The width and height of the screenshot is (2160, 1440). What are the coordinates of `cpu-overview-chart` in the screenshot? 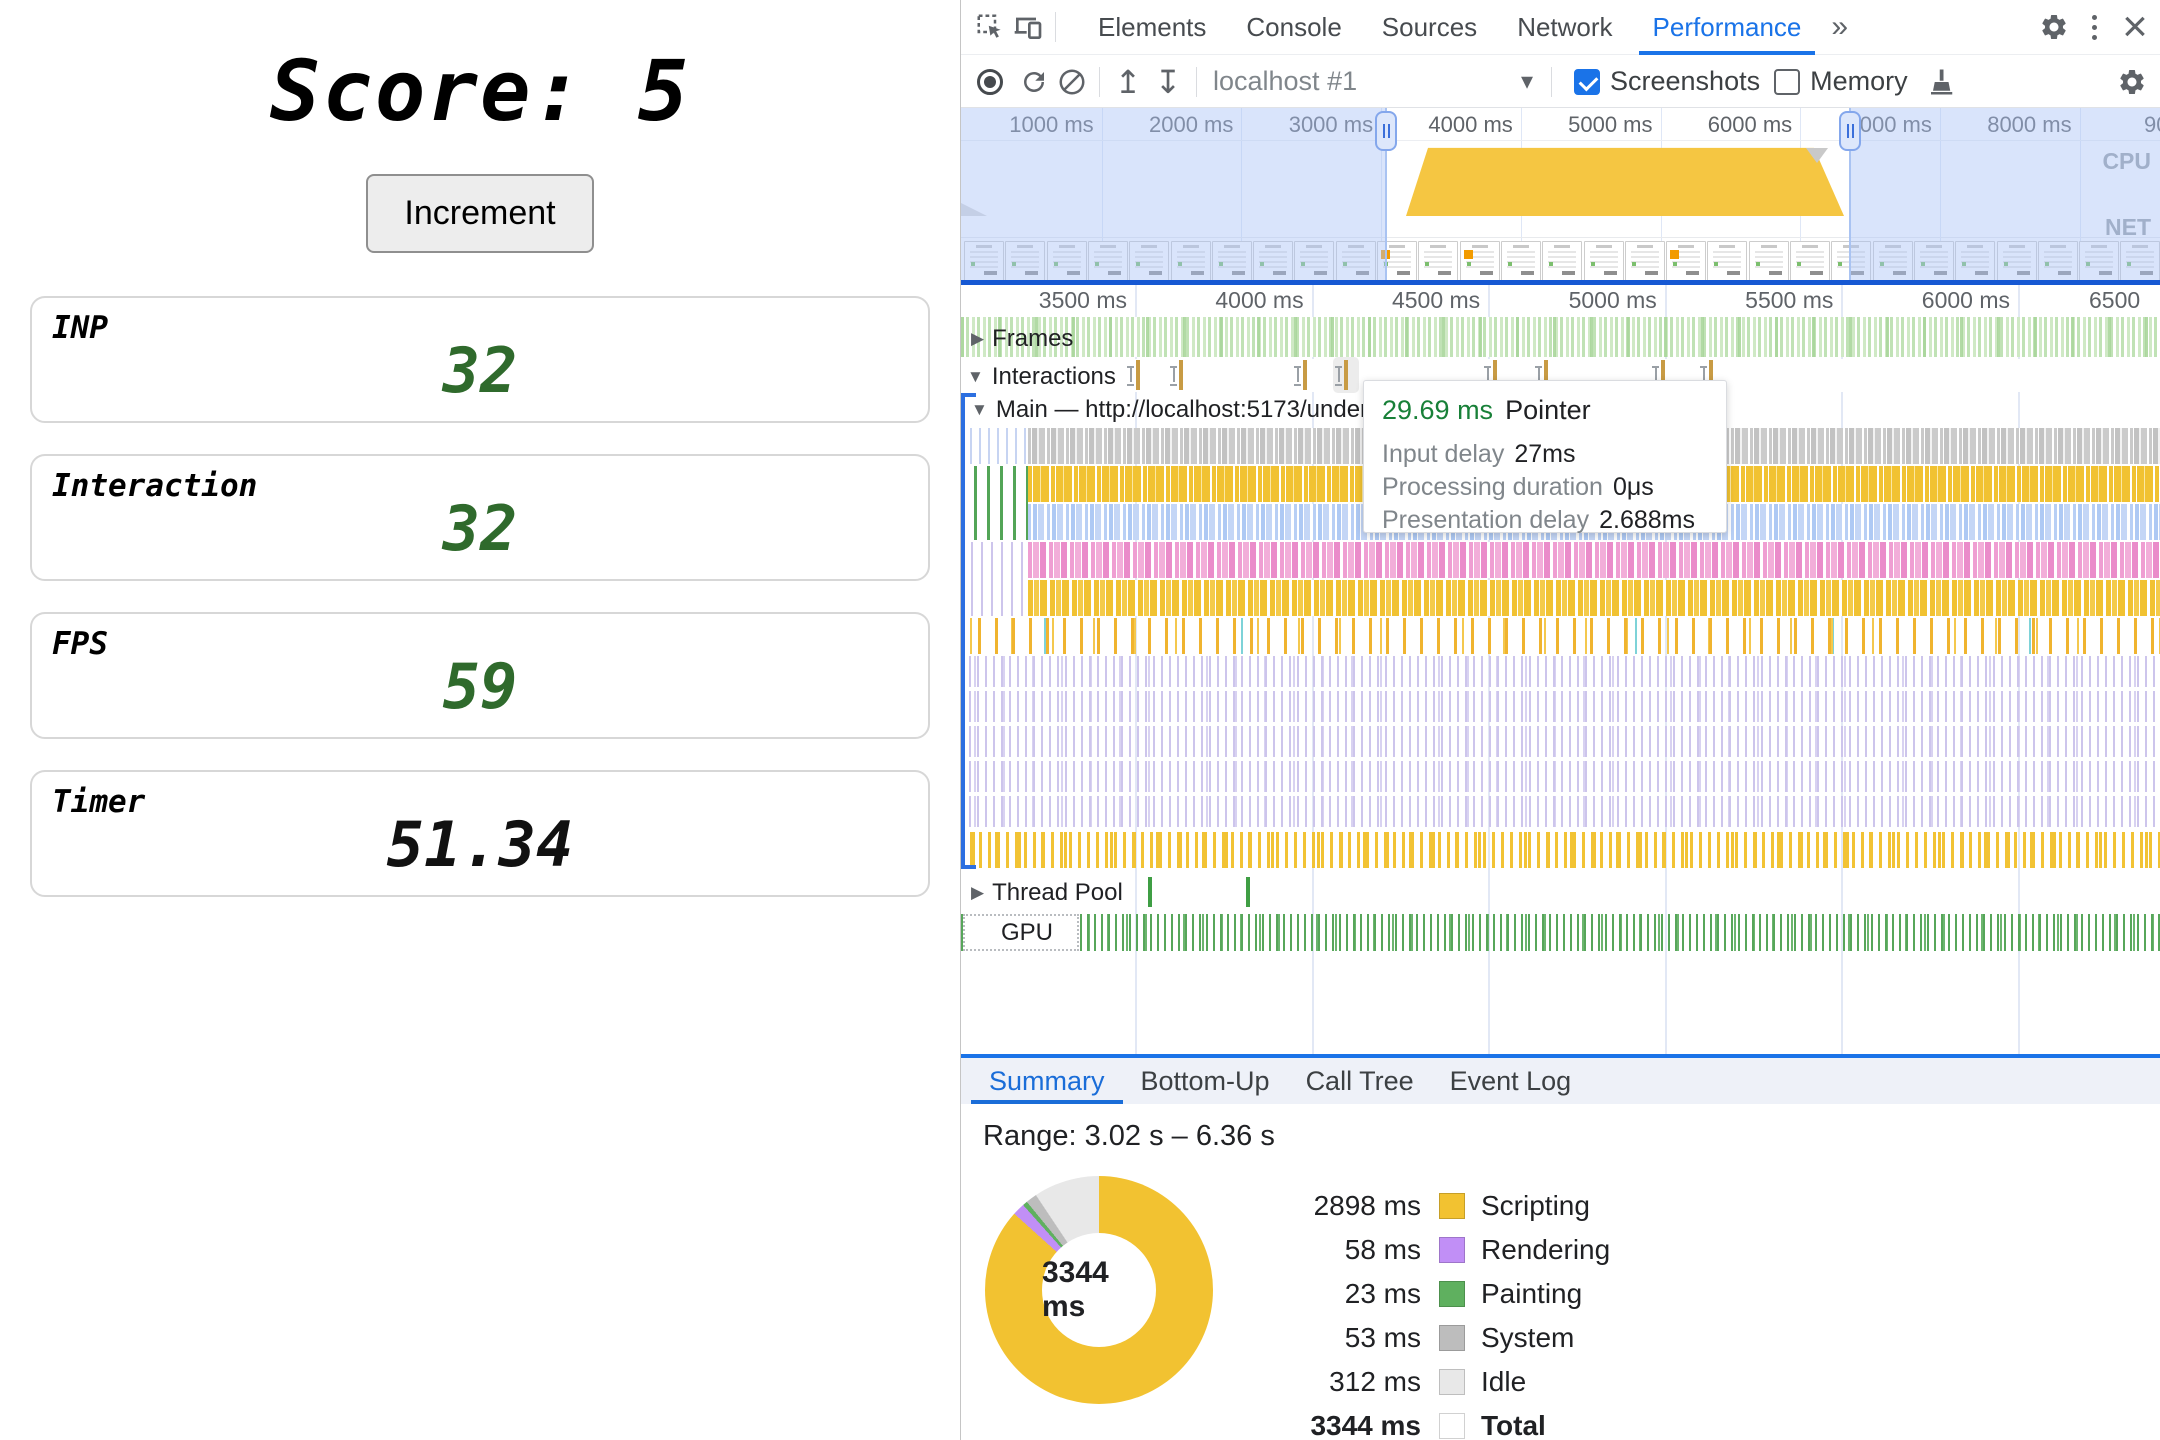 It's located at (1560, 179).